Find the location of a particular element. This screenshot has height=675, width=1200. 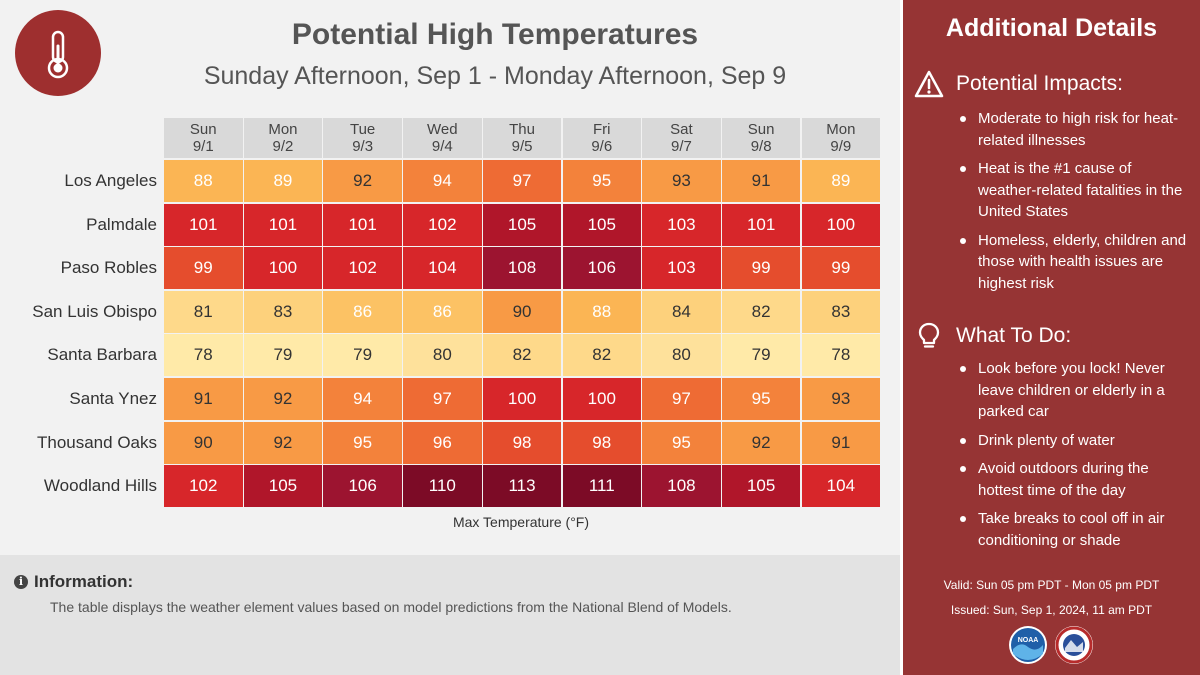

info-icon: i is located at coordinates (21, 582).